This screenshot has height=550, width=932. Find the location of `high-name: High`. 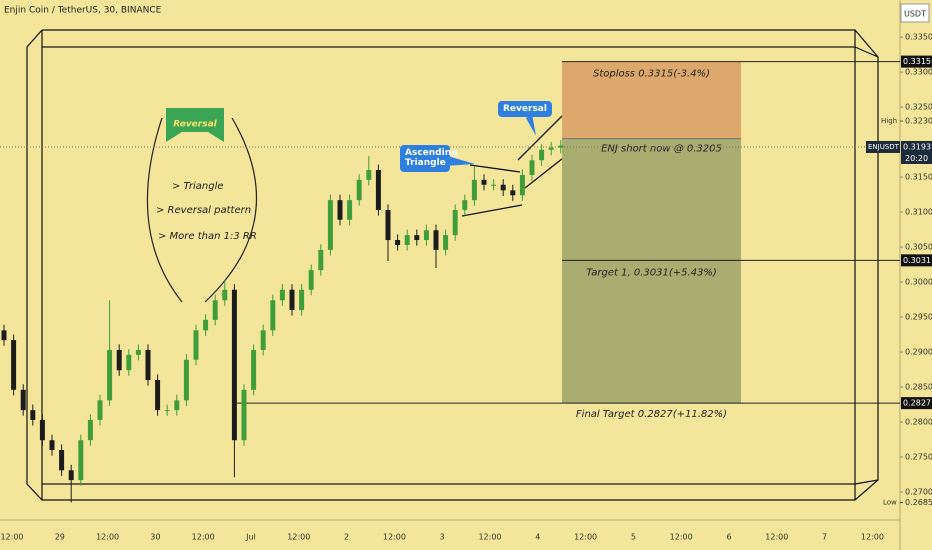

high-name: High is located at coordinates (889, 121).